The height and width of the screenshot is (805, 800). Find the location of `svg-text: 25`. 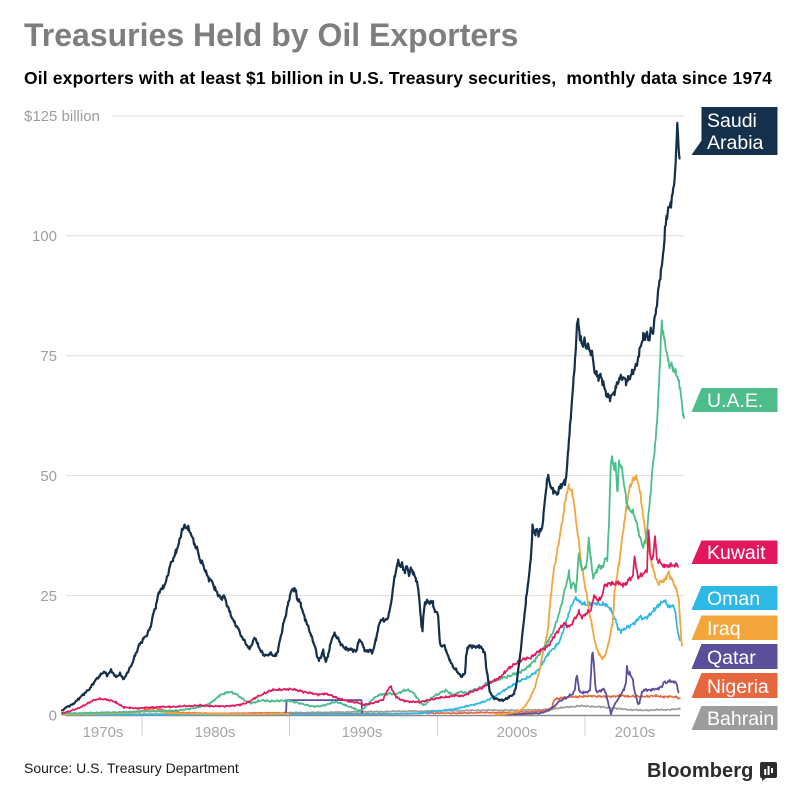

svg-text: 25 is located at coordinates (48, 596).